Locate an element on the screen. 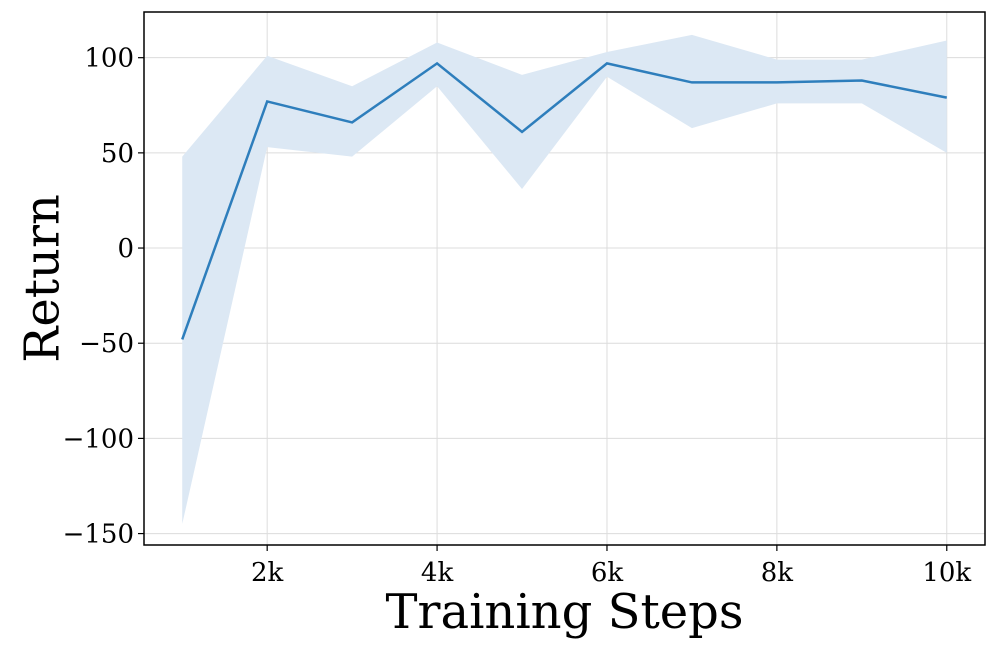  y-tick-label: −100 is located at coordinates (98, 439).